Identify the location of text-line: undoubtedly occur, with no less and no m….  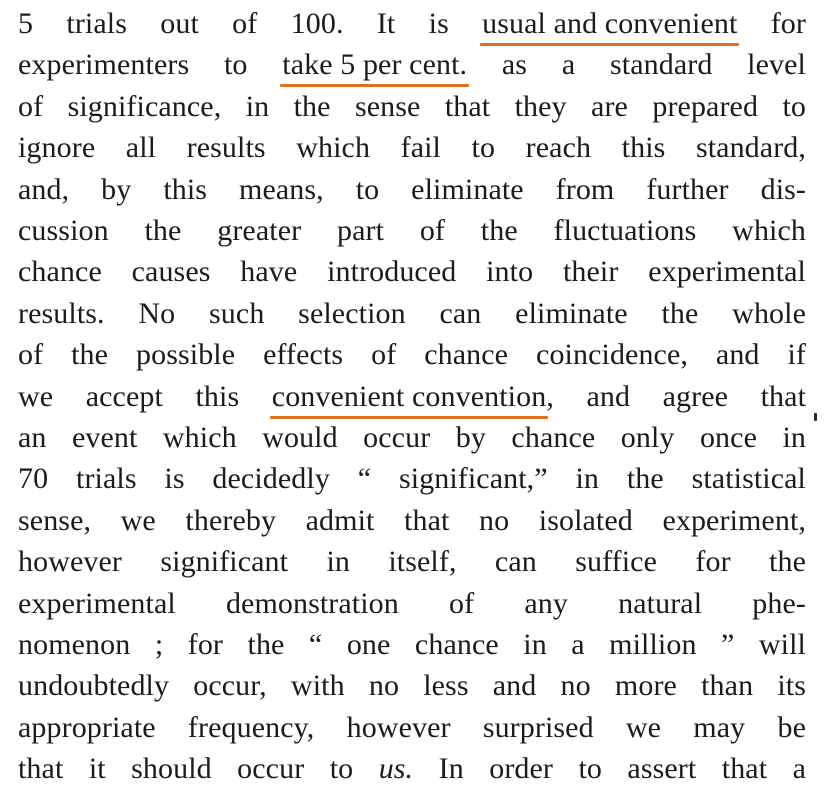
(412, 686).